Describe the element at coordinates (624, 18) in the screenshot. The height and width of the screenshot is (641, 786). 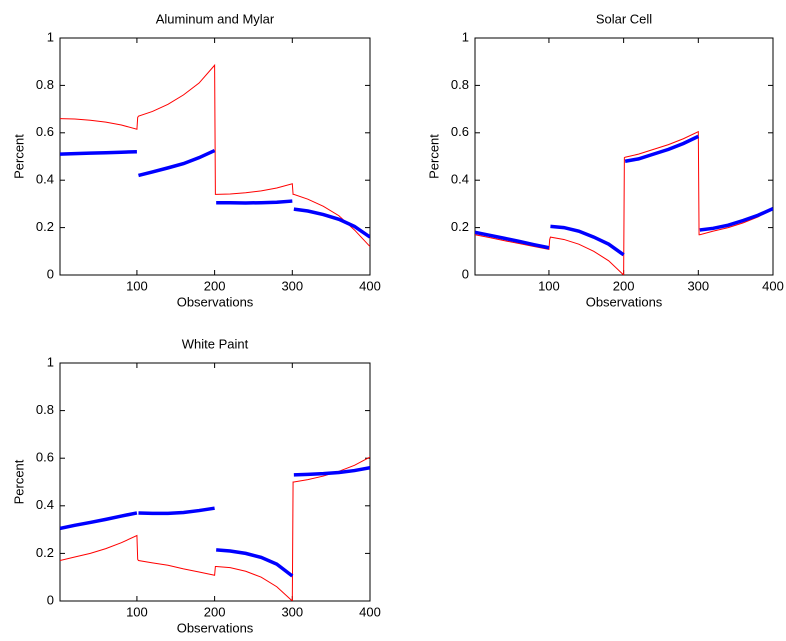
I see `chart-title: Solar Cell` at that location.